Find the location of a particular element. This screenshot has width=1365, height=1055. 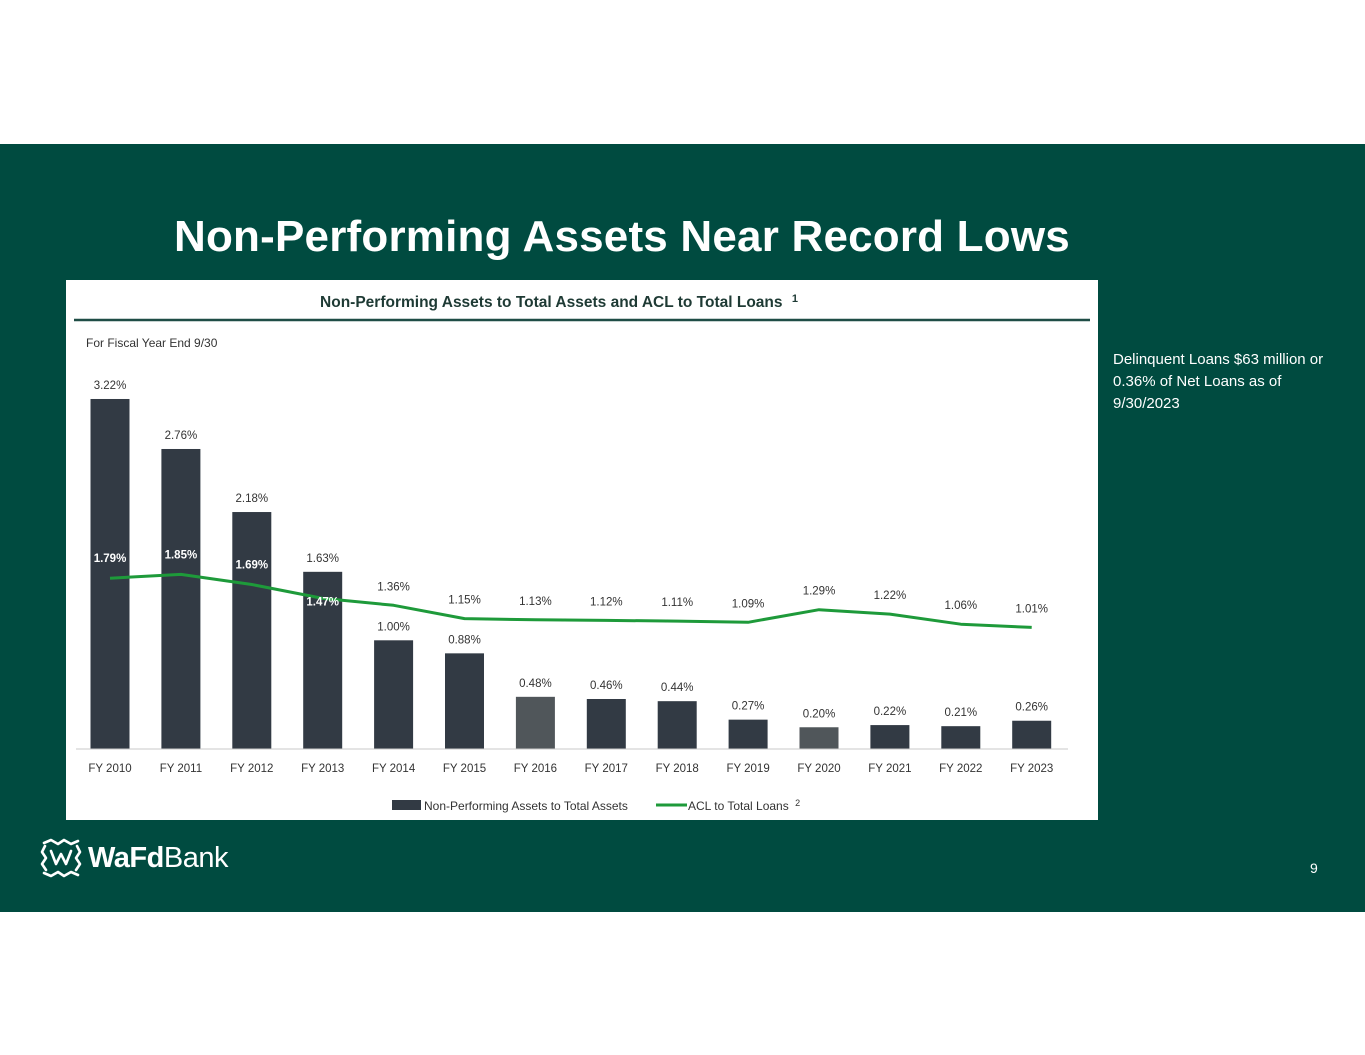

x-tick-label: FY 2010 is located at coordinates (109, 769).